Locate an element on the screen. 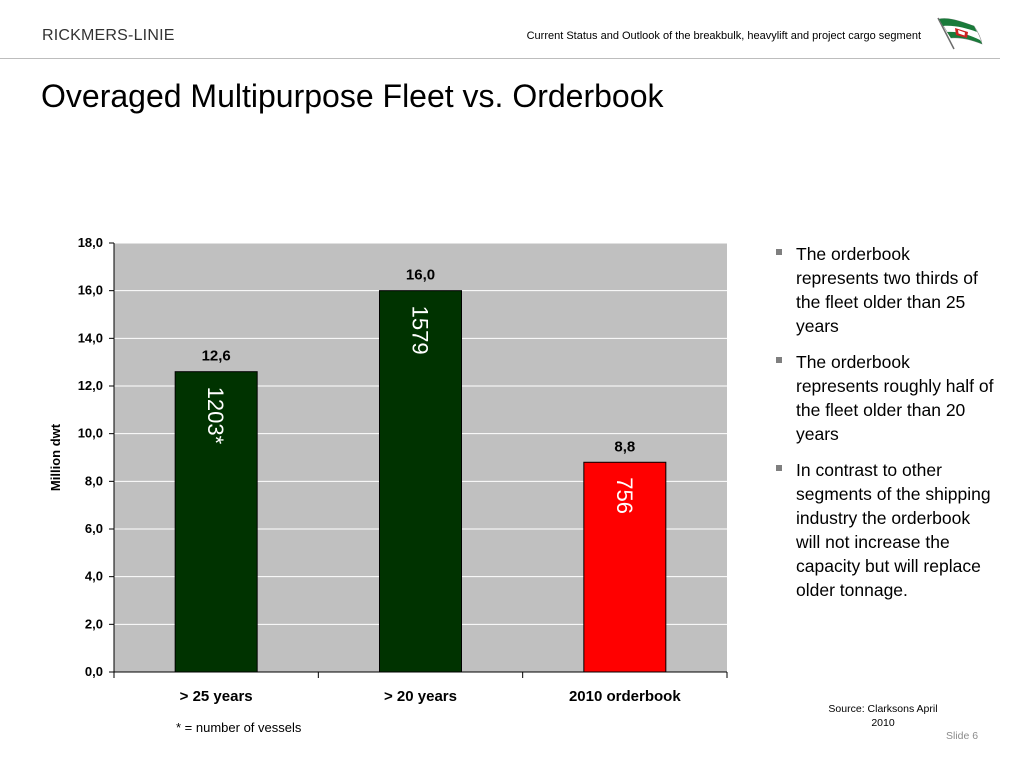 Image resolution: width=1024 pixels, height=773 pixels. x-category-label: > 20 years is located at coordinates (420, 696).